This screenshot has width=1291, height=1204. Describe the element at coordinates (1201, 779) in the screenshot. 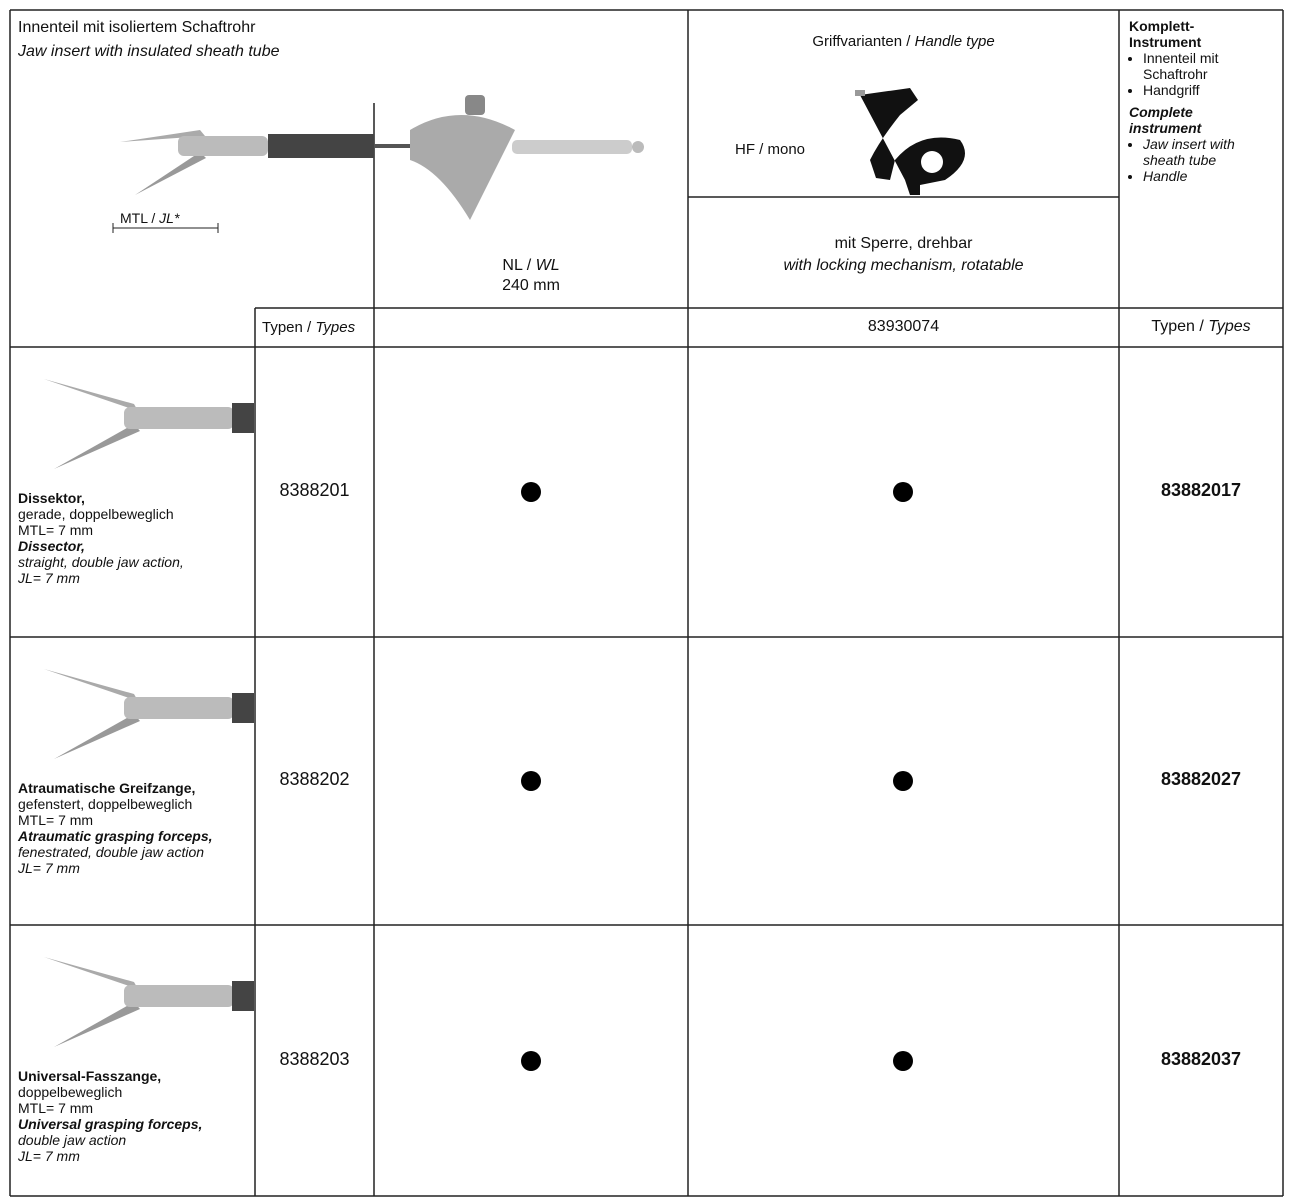

I see `complete-type: 83882027` at that location.